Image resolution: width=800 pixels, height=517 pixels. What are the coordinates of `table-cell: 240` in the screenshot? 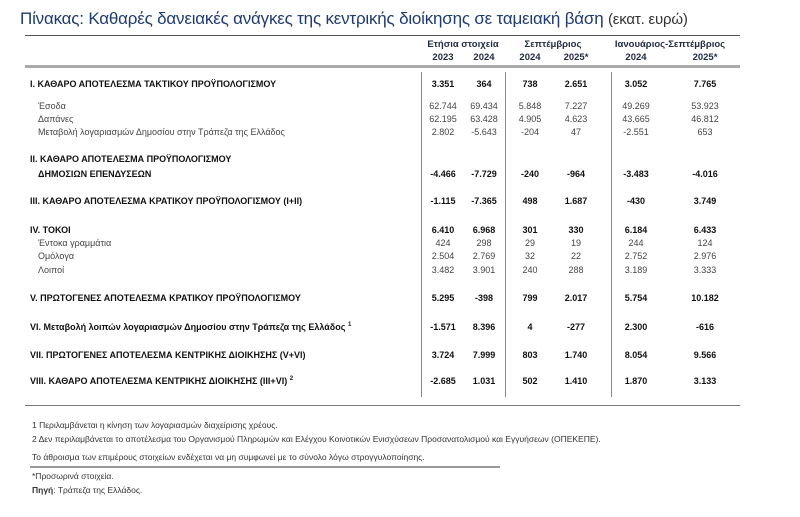 It's located at (530, 270).